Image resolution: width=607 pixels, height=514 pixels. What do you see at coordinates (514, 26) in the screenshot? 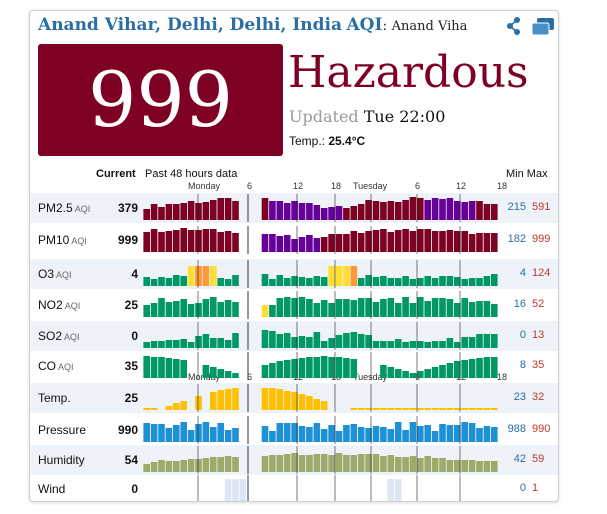
I see `share-icon` at bounding box center [514, 26].